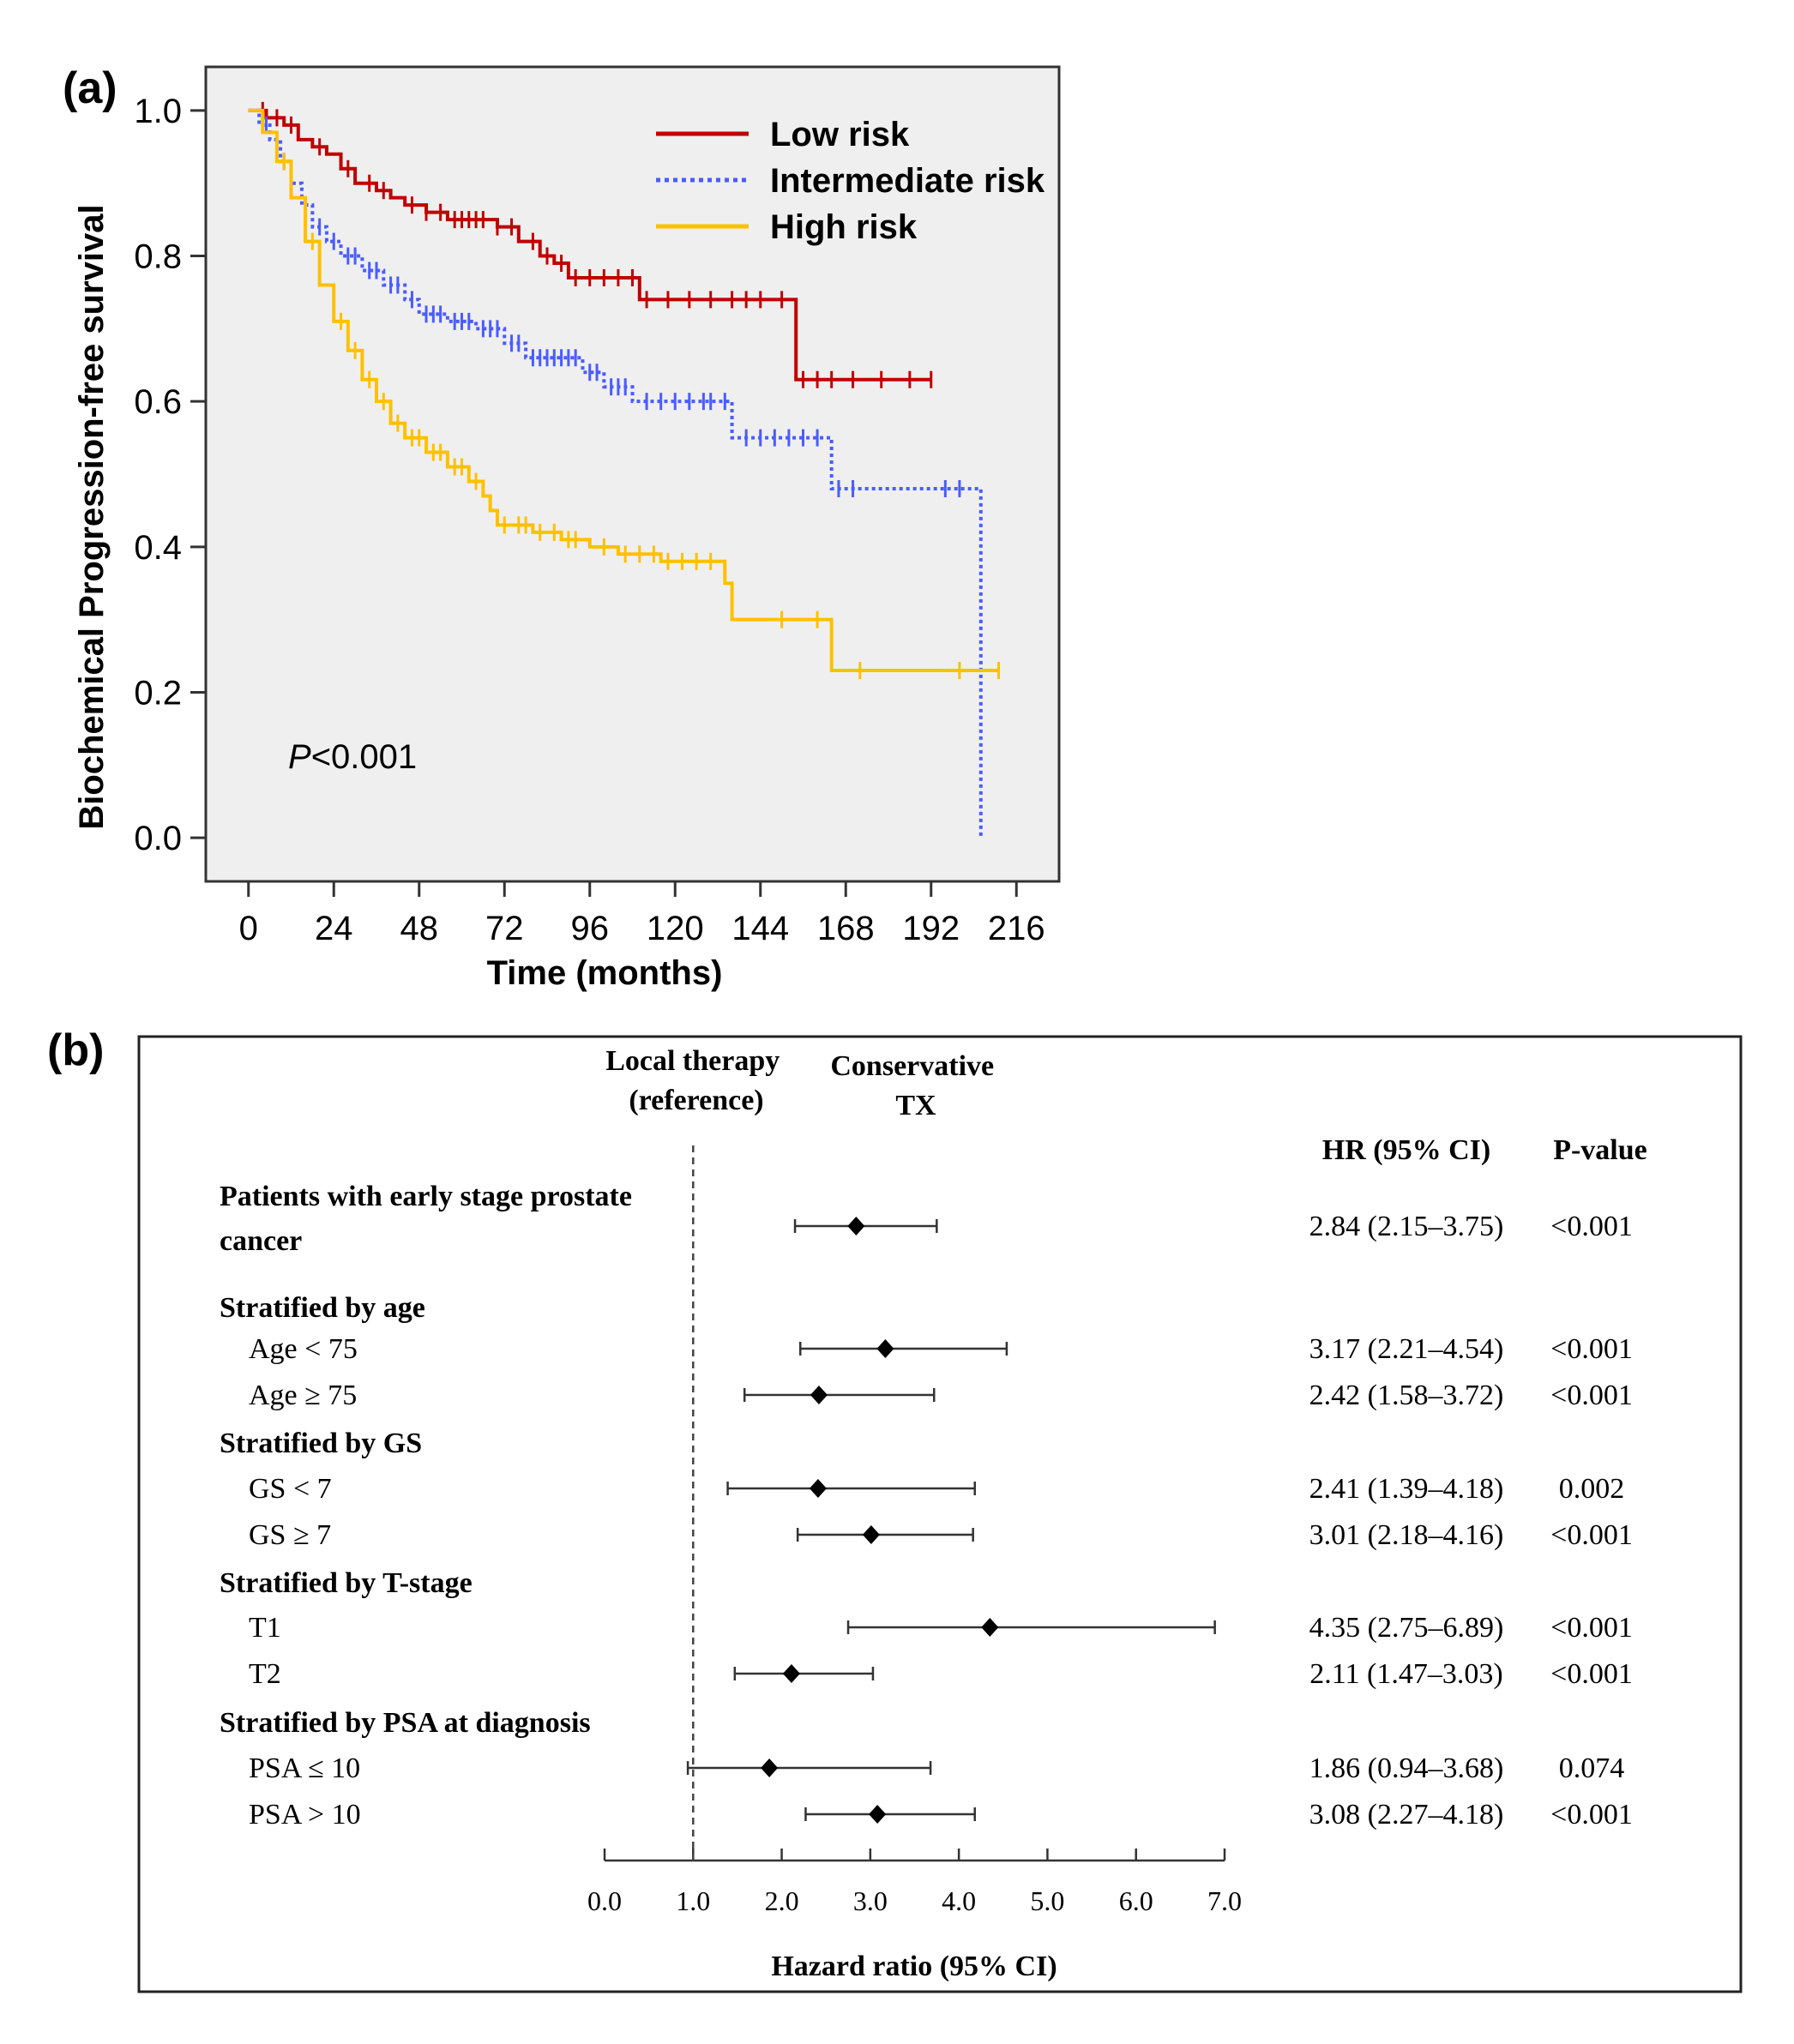 The image size is (1794, 2044). I want to click on forest-row: GS ≥ 7 3.01 (2.18–4.16) <0.001, so click(941, 1535).